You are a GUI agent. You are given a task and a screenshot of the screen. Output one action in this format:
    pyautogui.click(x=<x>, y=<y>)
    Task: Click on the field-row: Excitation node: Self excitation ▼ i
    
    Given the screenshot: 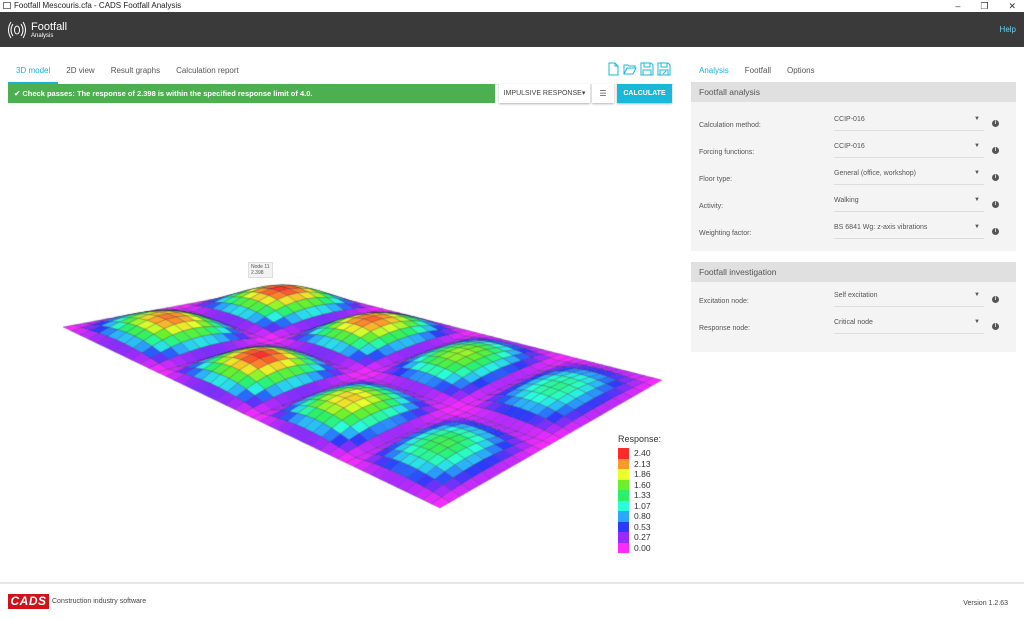 What is the action you would take?
    pyautogui.click(x=853, y=301)
    